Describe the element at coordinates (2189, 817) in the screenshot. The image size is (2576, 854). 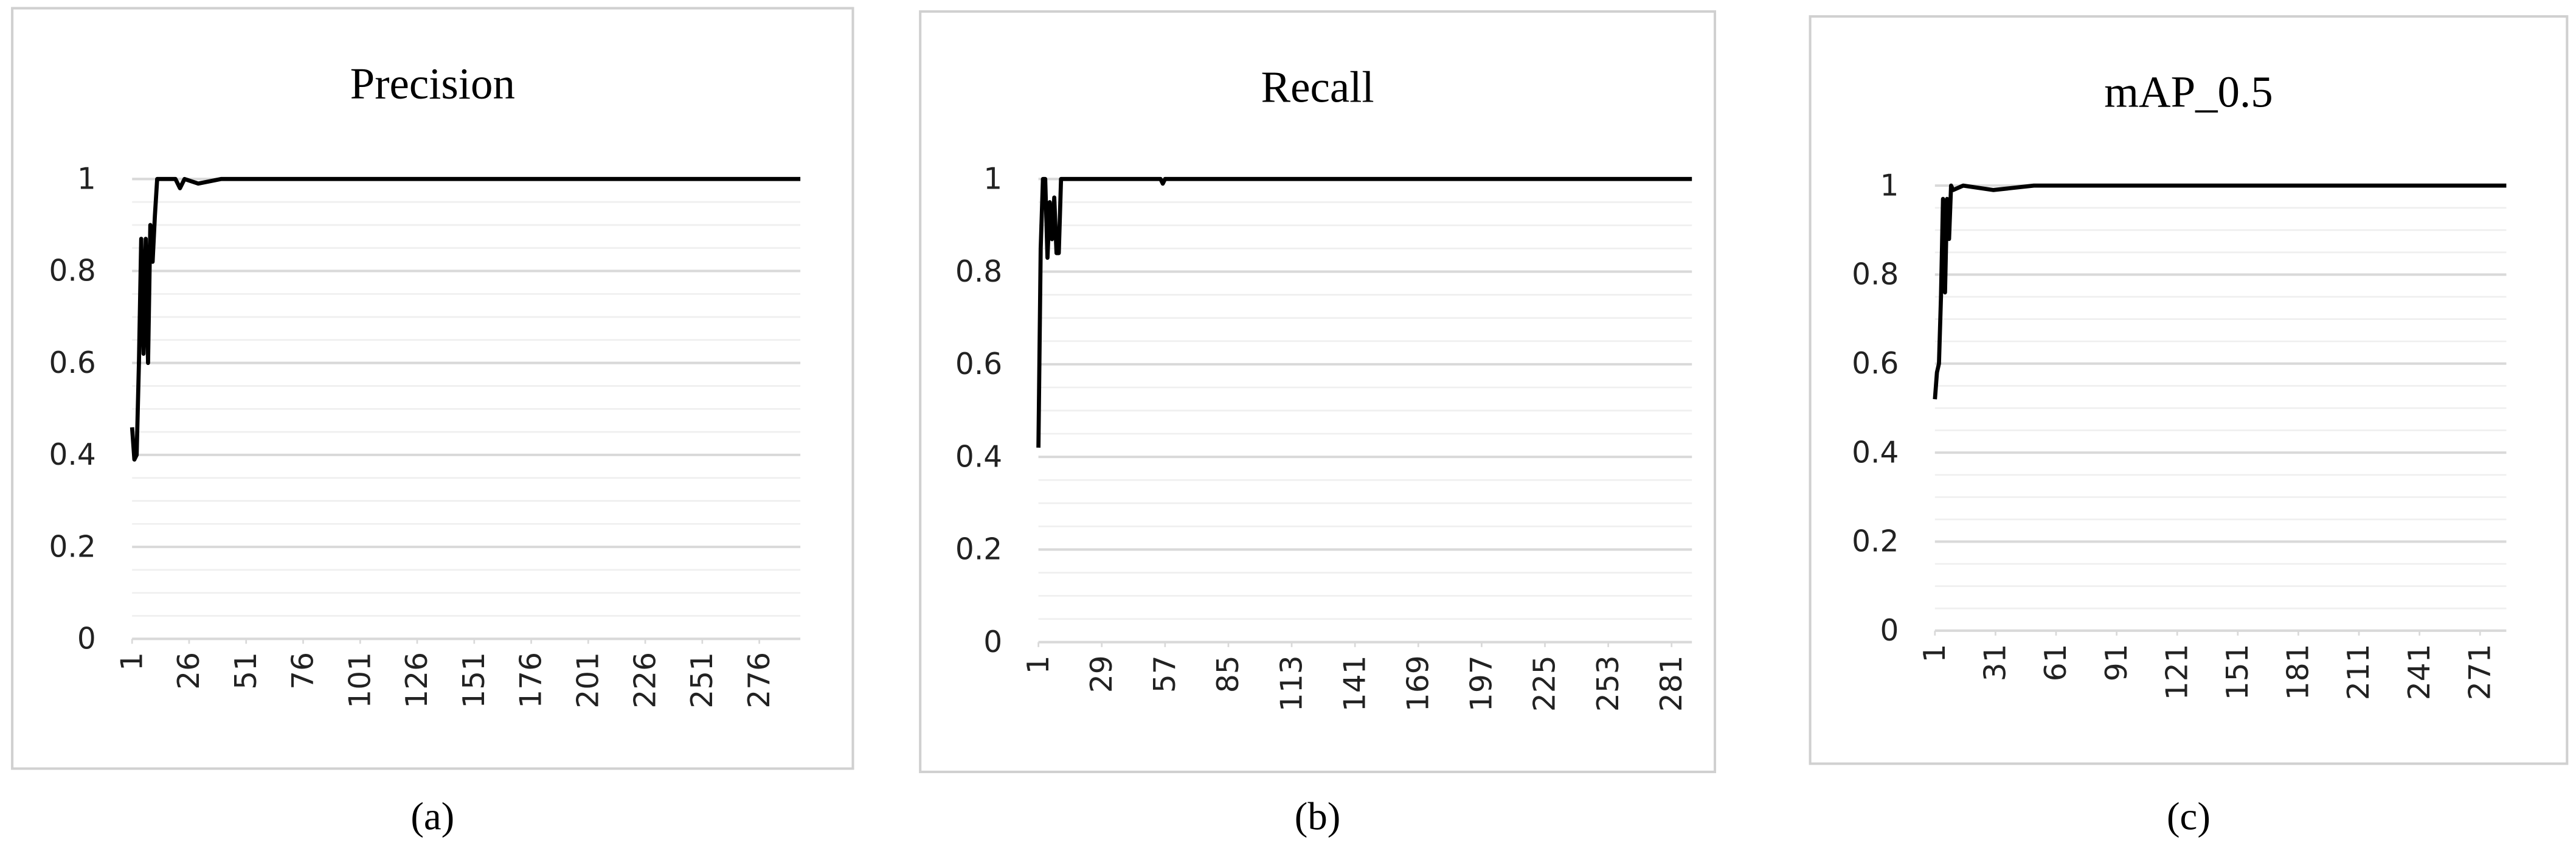
I see `caption: (c)` at that location.